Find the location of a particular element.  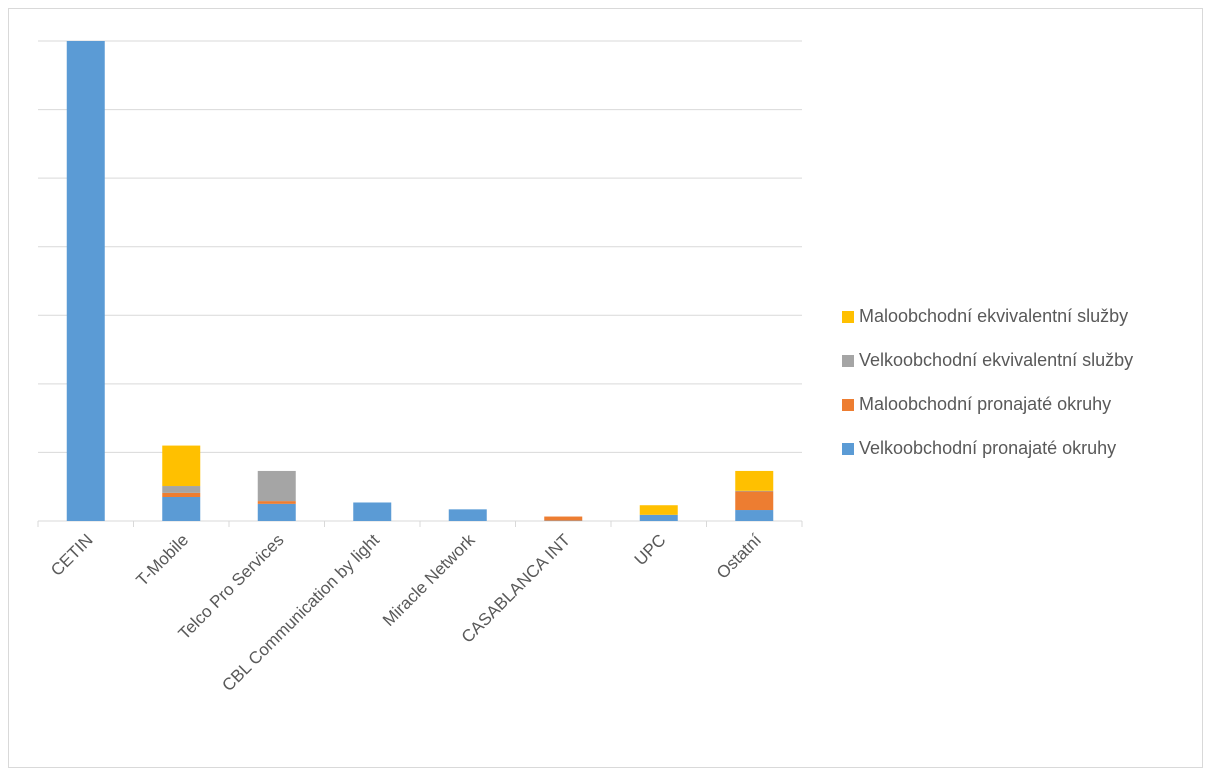

legend-item: Velkoobchodní pronajaté okruhy is located at coordinates (979, 448).